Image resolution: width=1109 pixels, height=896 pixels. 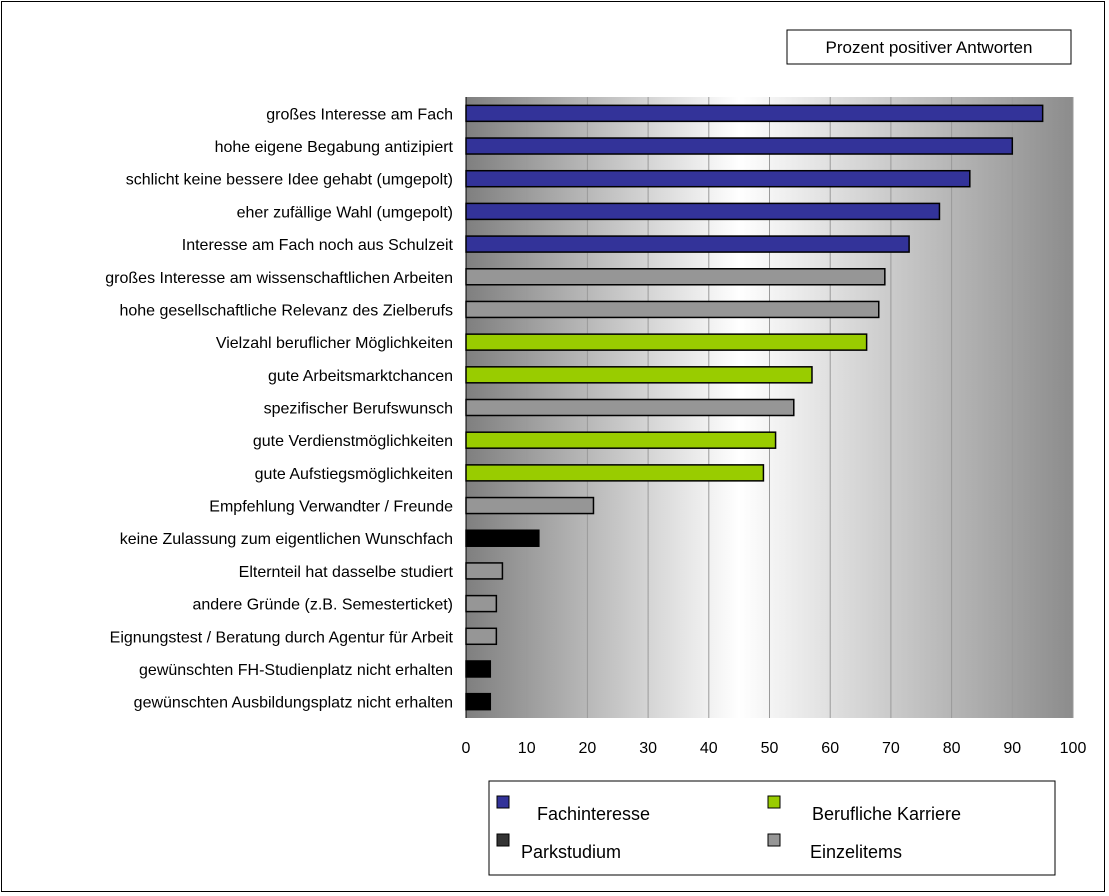 What do you see at coordinates (331, 507) in the screenshot?
I see `category-label: Empfehlung Verwandter / Freunde` at bounding box center [331, 507].